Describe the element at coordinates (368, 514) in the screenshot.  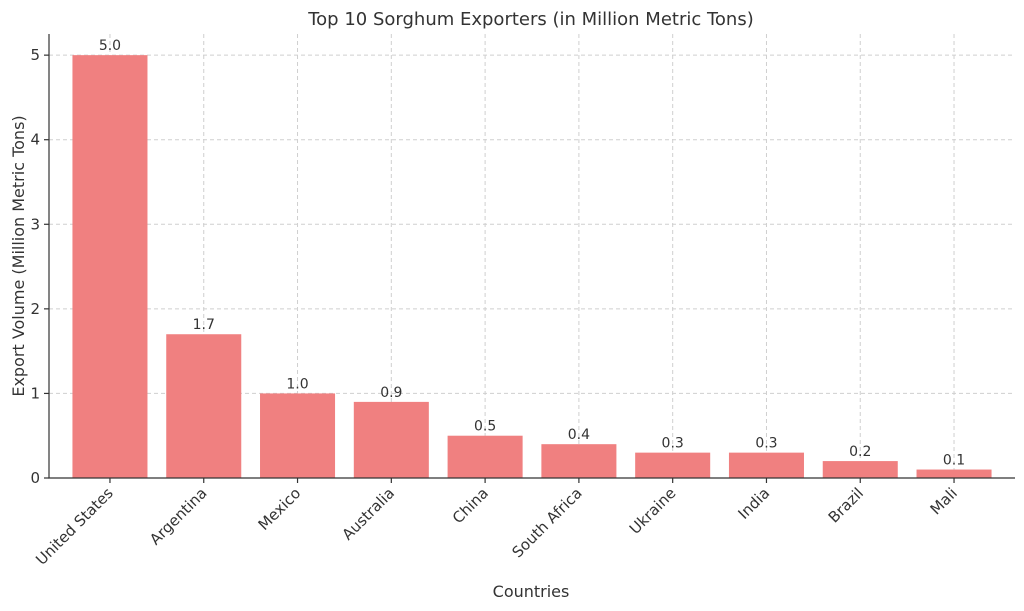
I see `x-tick-label: Australia` at that location.